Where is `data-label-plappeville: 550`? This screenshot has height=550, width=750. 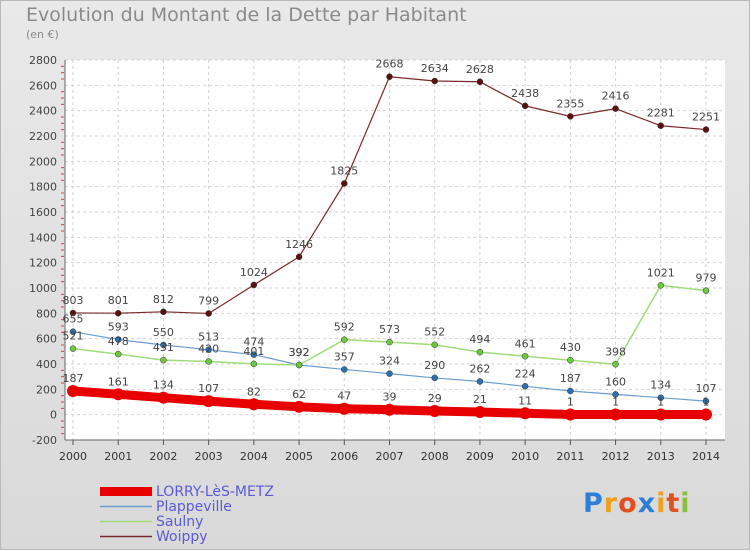
data-label-plappeville: 550 is located at coordinates (163, 332).